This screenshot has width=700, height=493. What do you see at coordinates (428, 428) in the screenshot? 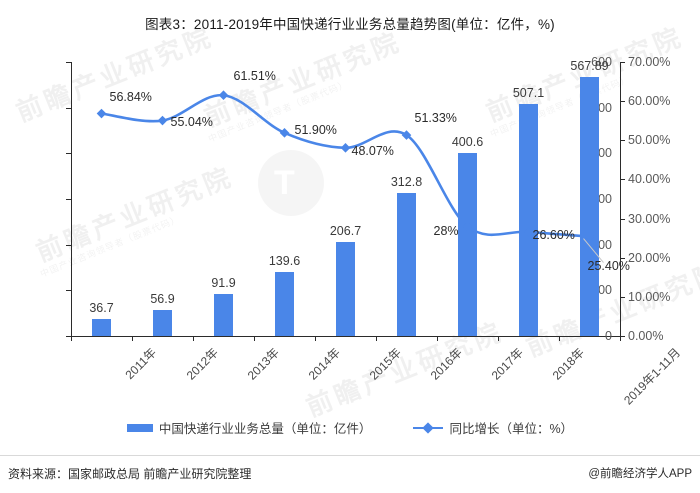
I see `line-marker-swatch-icon` at bounding box center [428, 428].